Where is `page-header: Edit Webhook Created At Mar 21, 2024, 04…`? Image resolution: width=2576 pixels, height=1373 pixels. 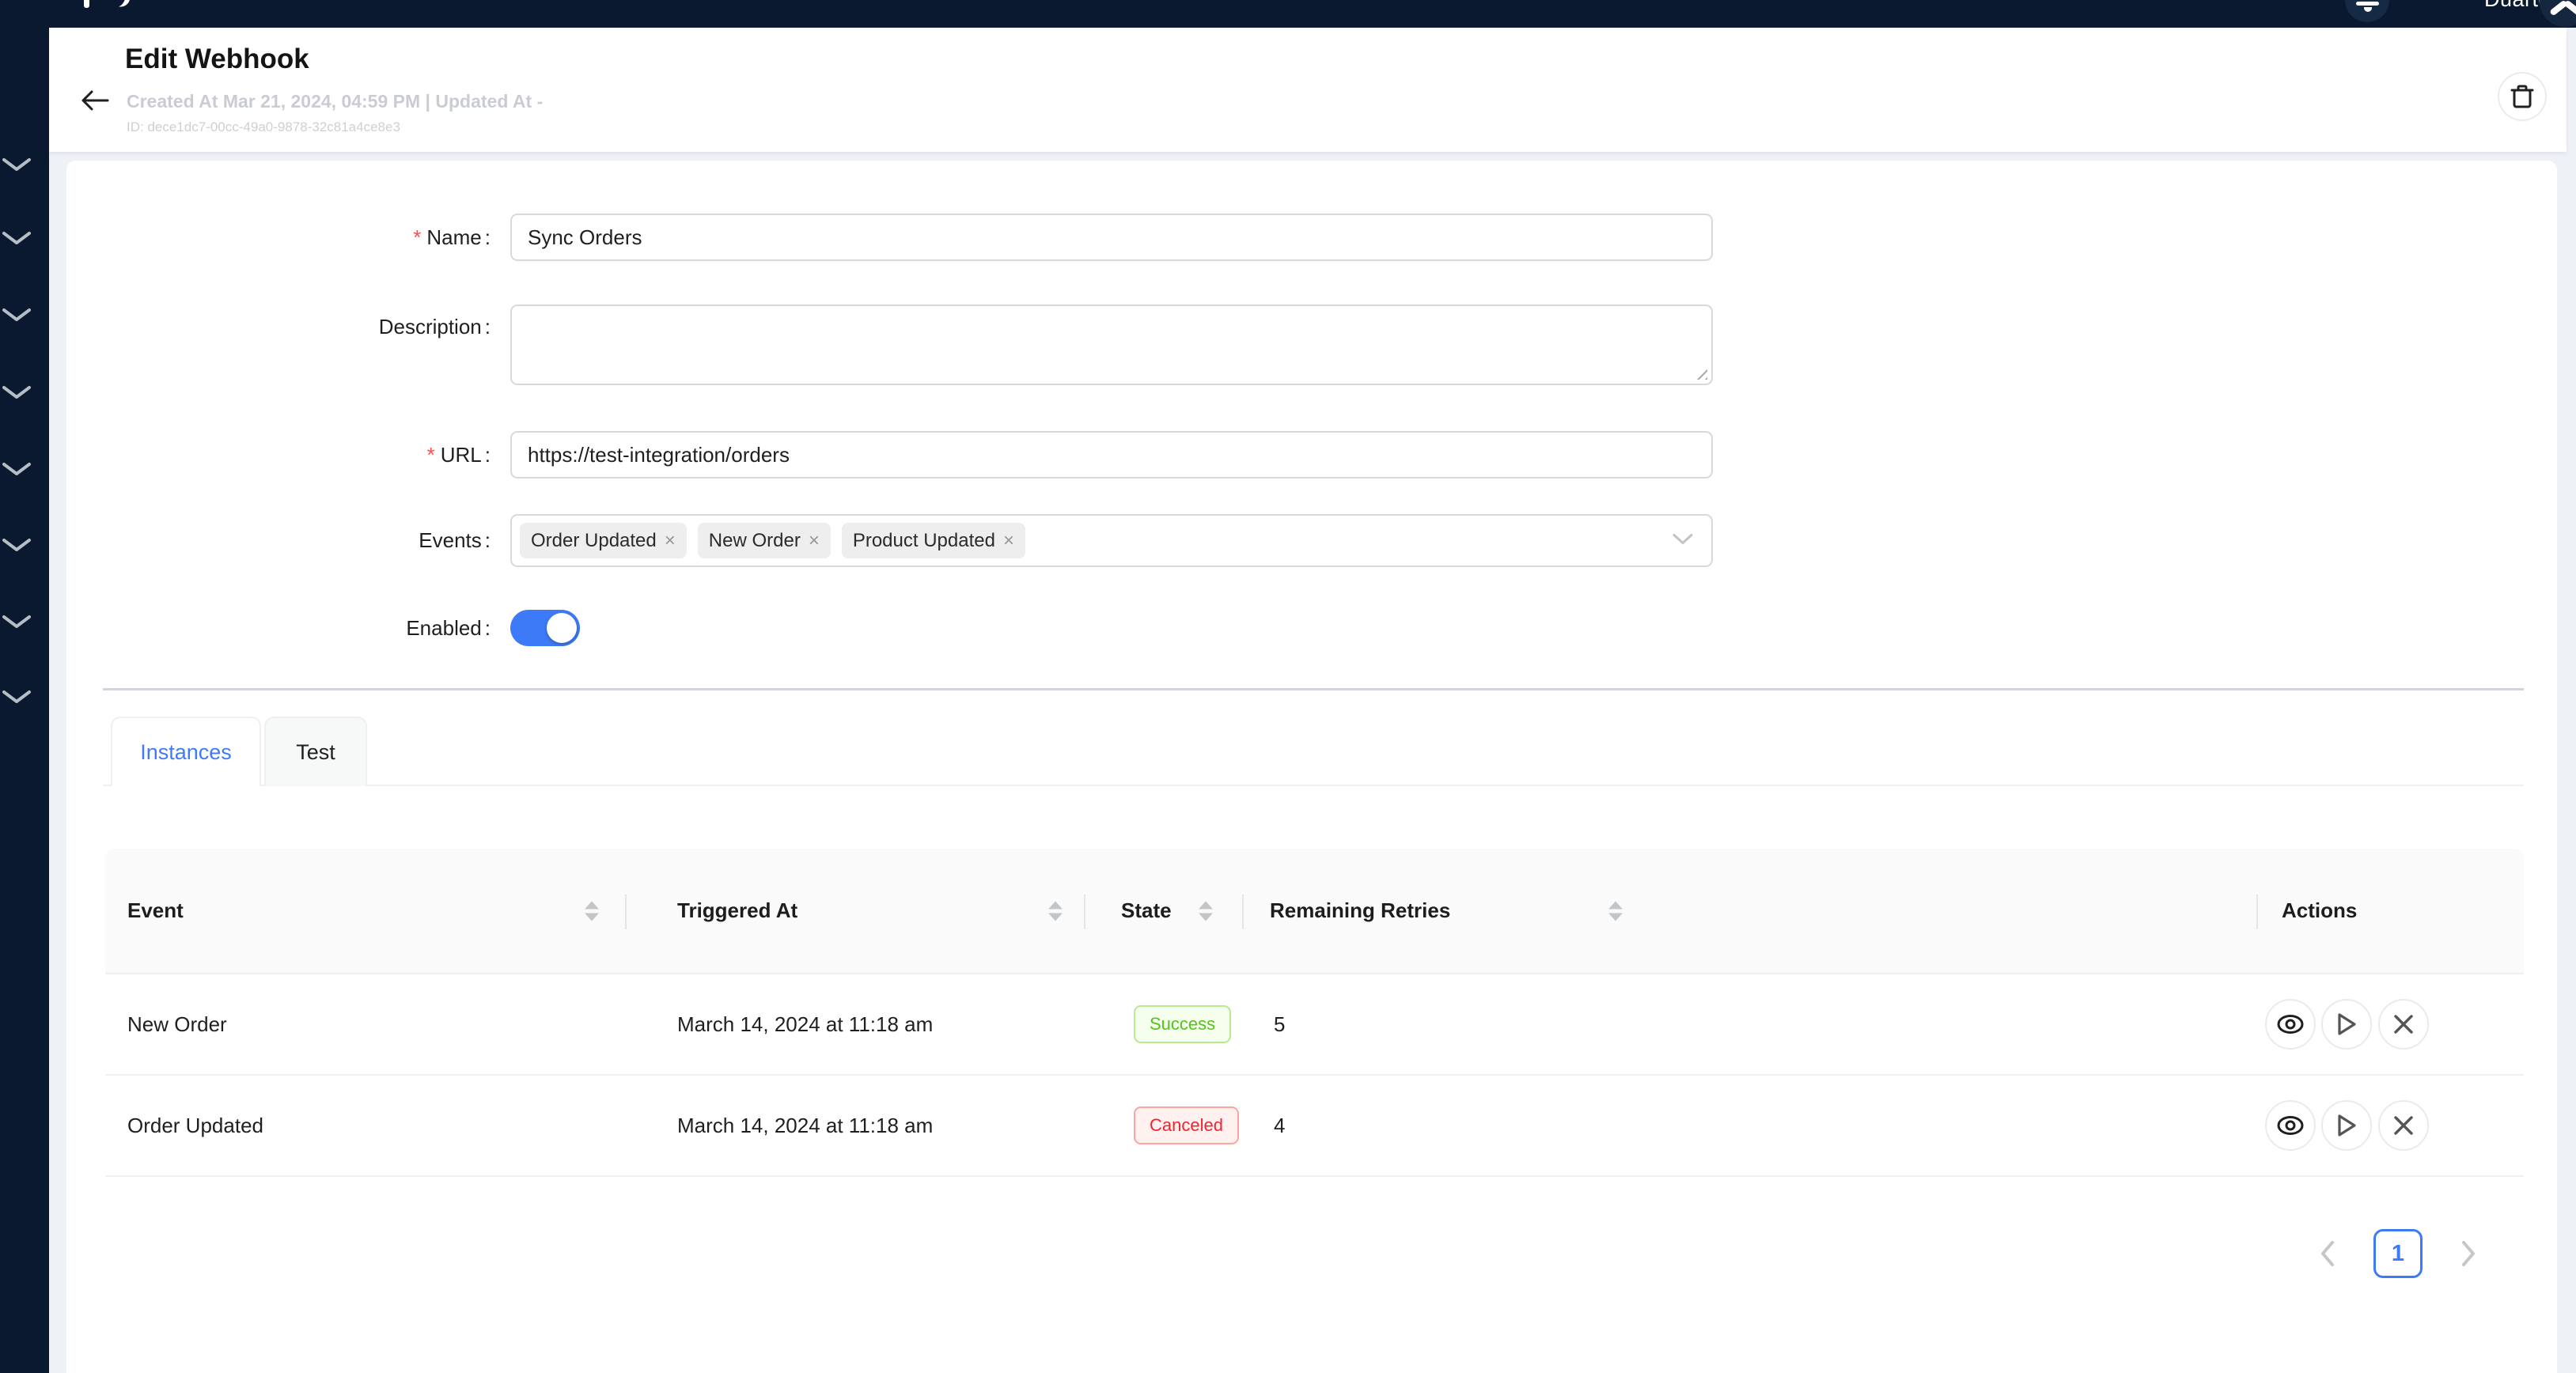
page-header: Edit Webhook Created At Mar 21, 2024, 04… is located at coordinates (1308, 90).